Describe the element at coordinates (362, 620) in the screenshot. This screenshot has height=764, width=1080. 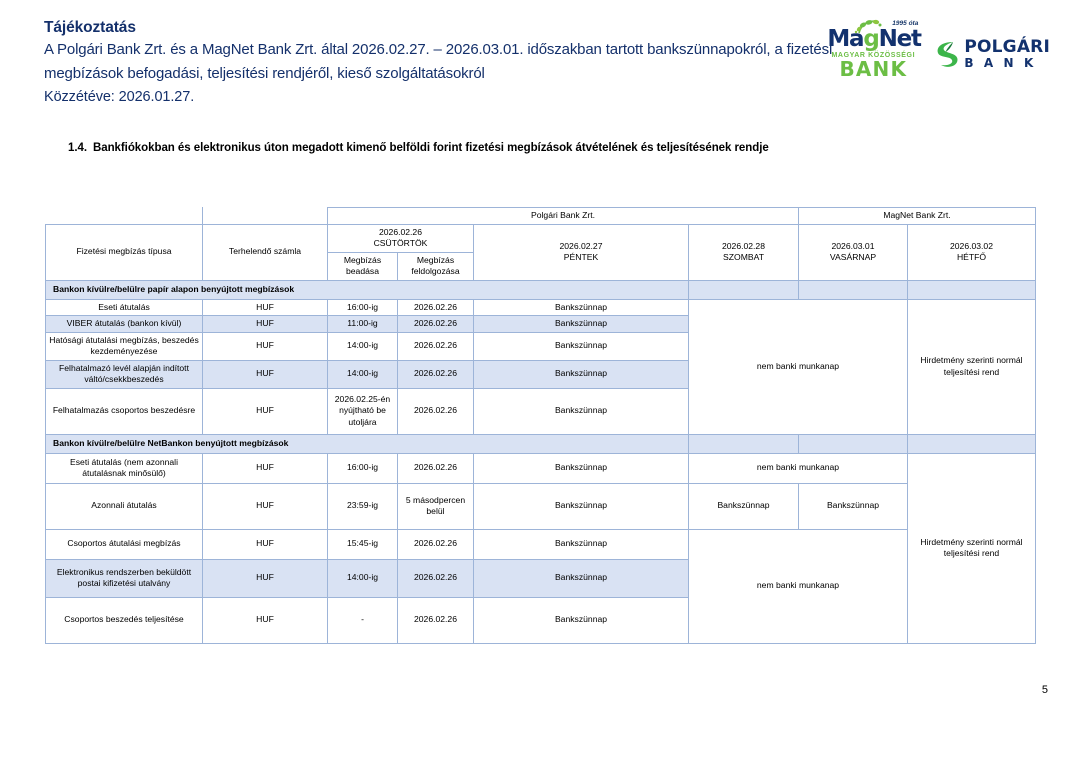
I see `row-submit: -` at that location.